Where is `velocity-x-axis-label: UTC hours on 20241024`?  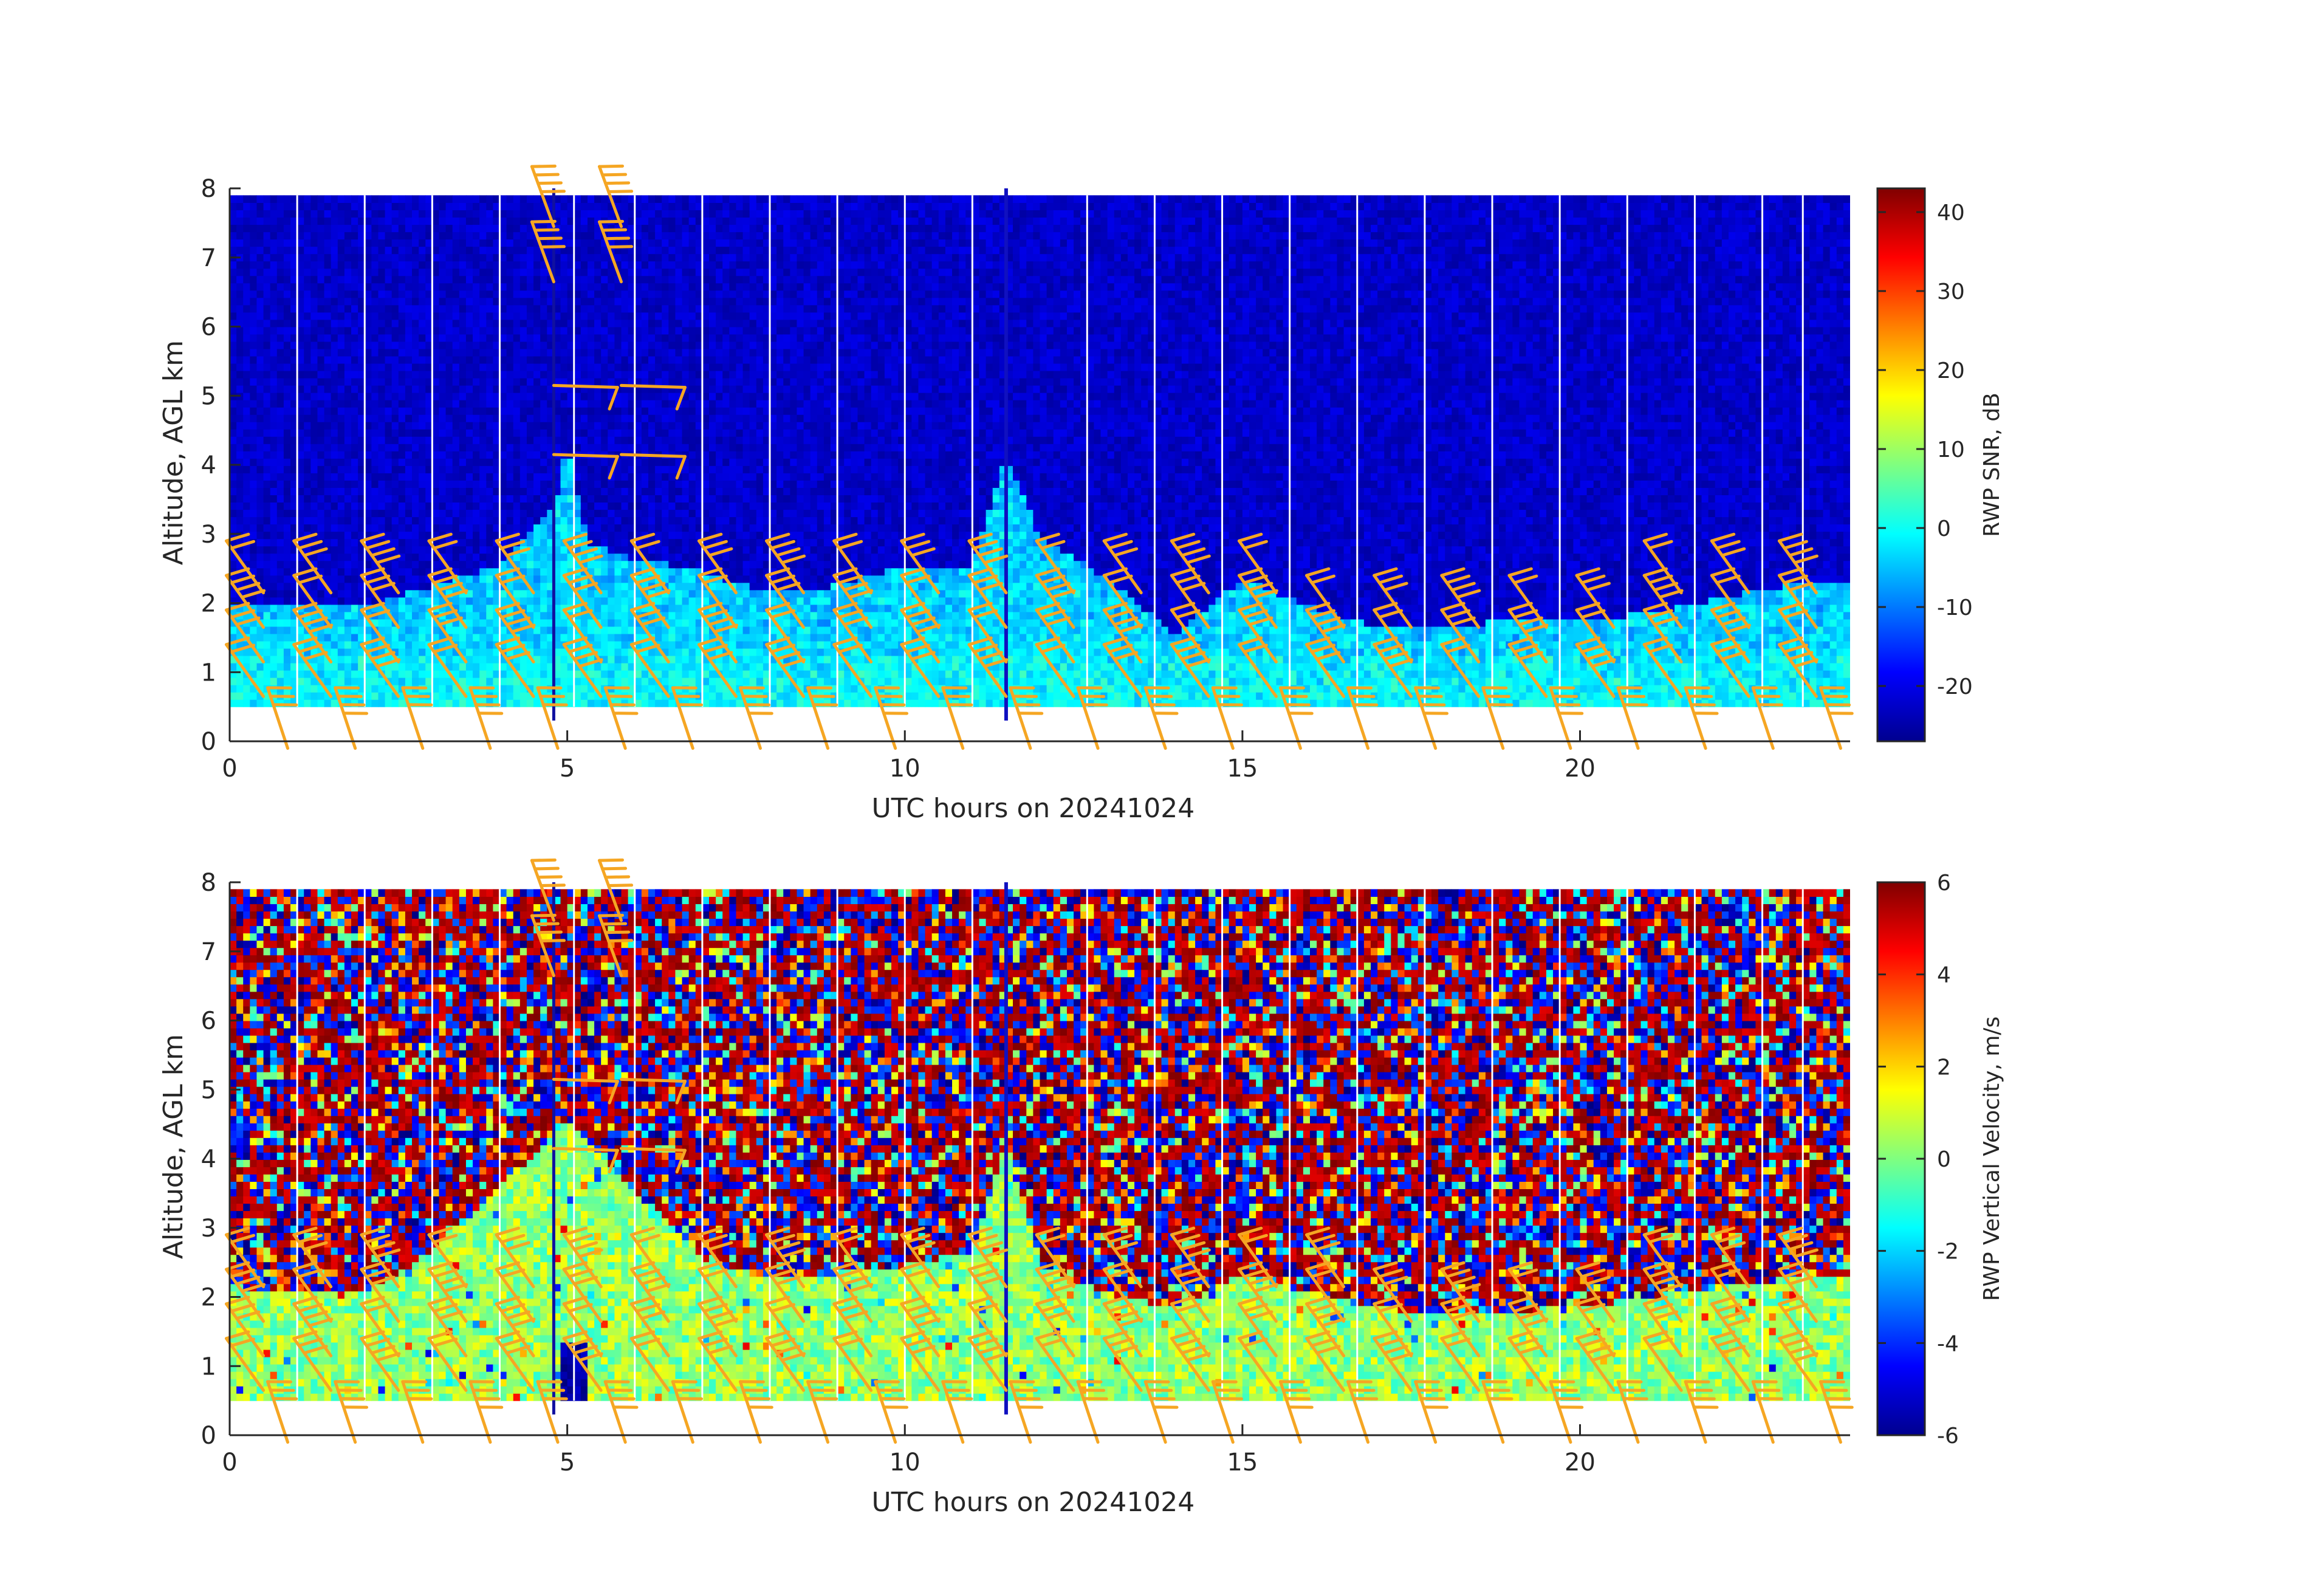
velocity-x-axis-label: UTC hours on 20241024 is located at coordinates (1033, 1502).